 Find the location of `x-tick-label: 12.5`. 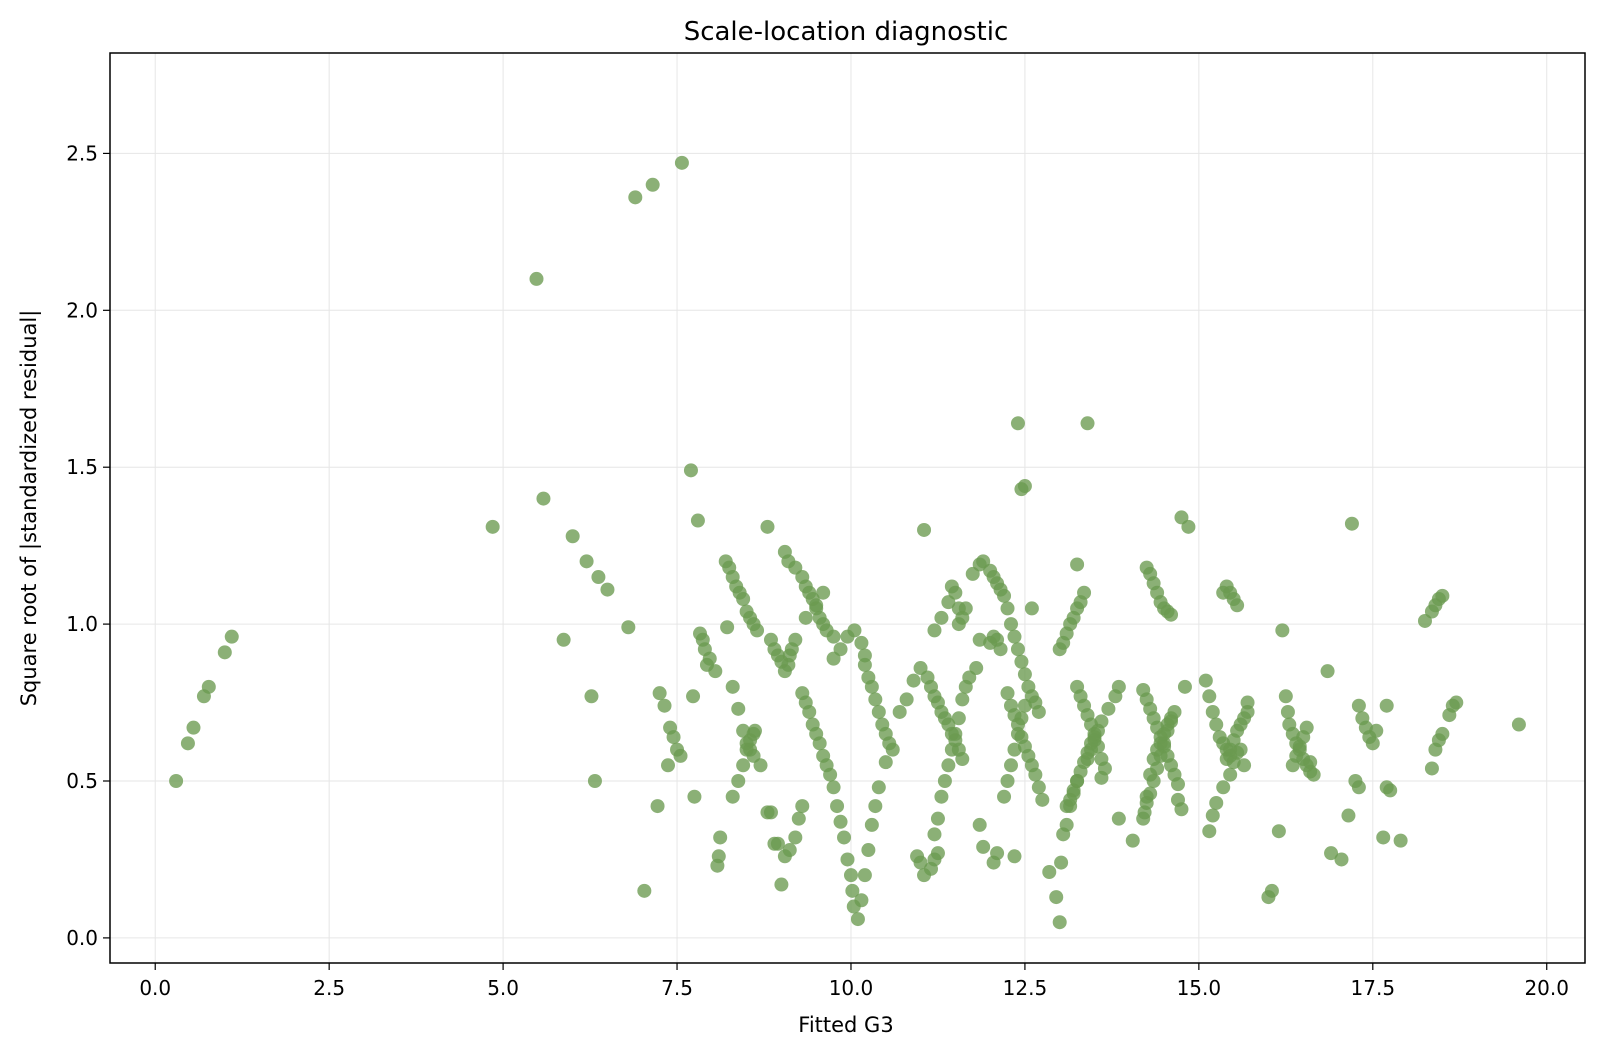

x-tick-label: 12.5 is located at coordinates (1025, 988).